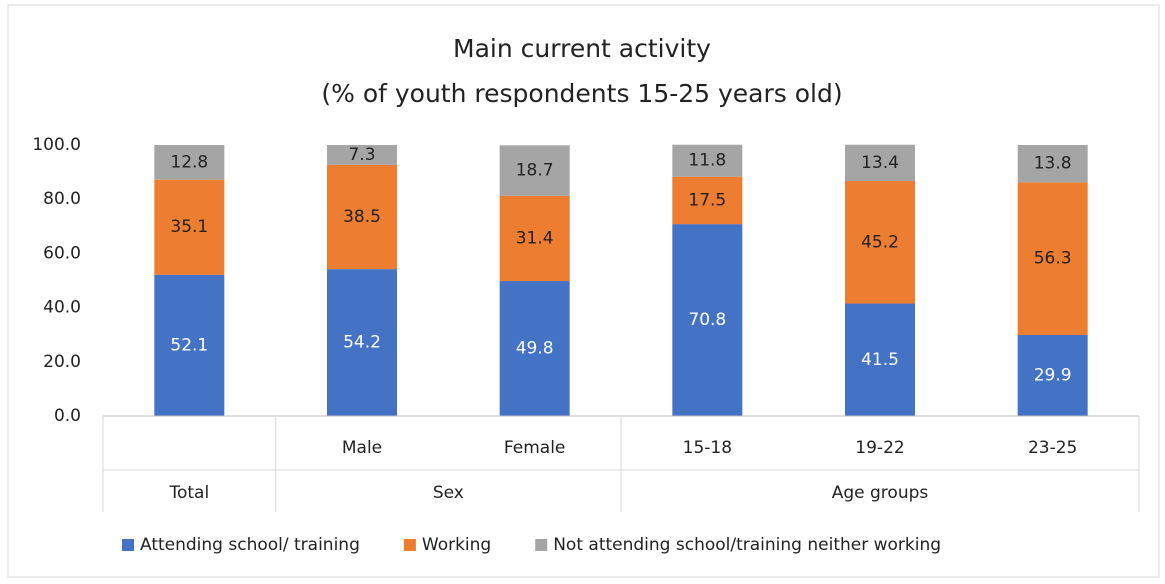  I want to click on legend-label: Attending school/ training, so click(250, 545).